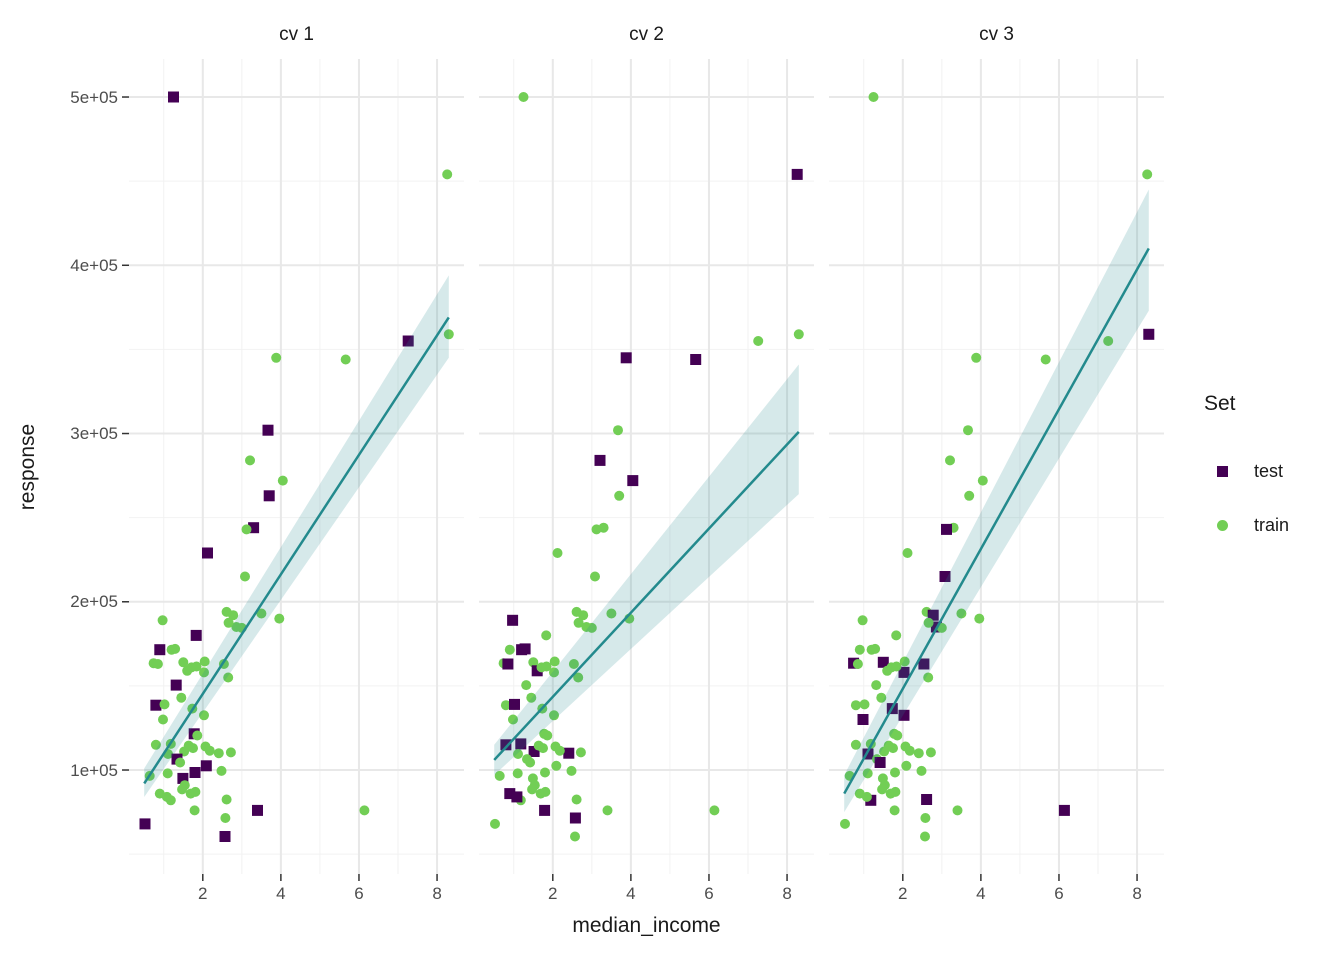  Describe the element at coordinates (1266, 472) in the screenshot. I see `legend: Set test train` at that location.